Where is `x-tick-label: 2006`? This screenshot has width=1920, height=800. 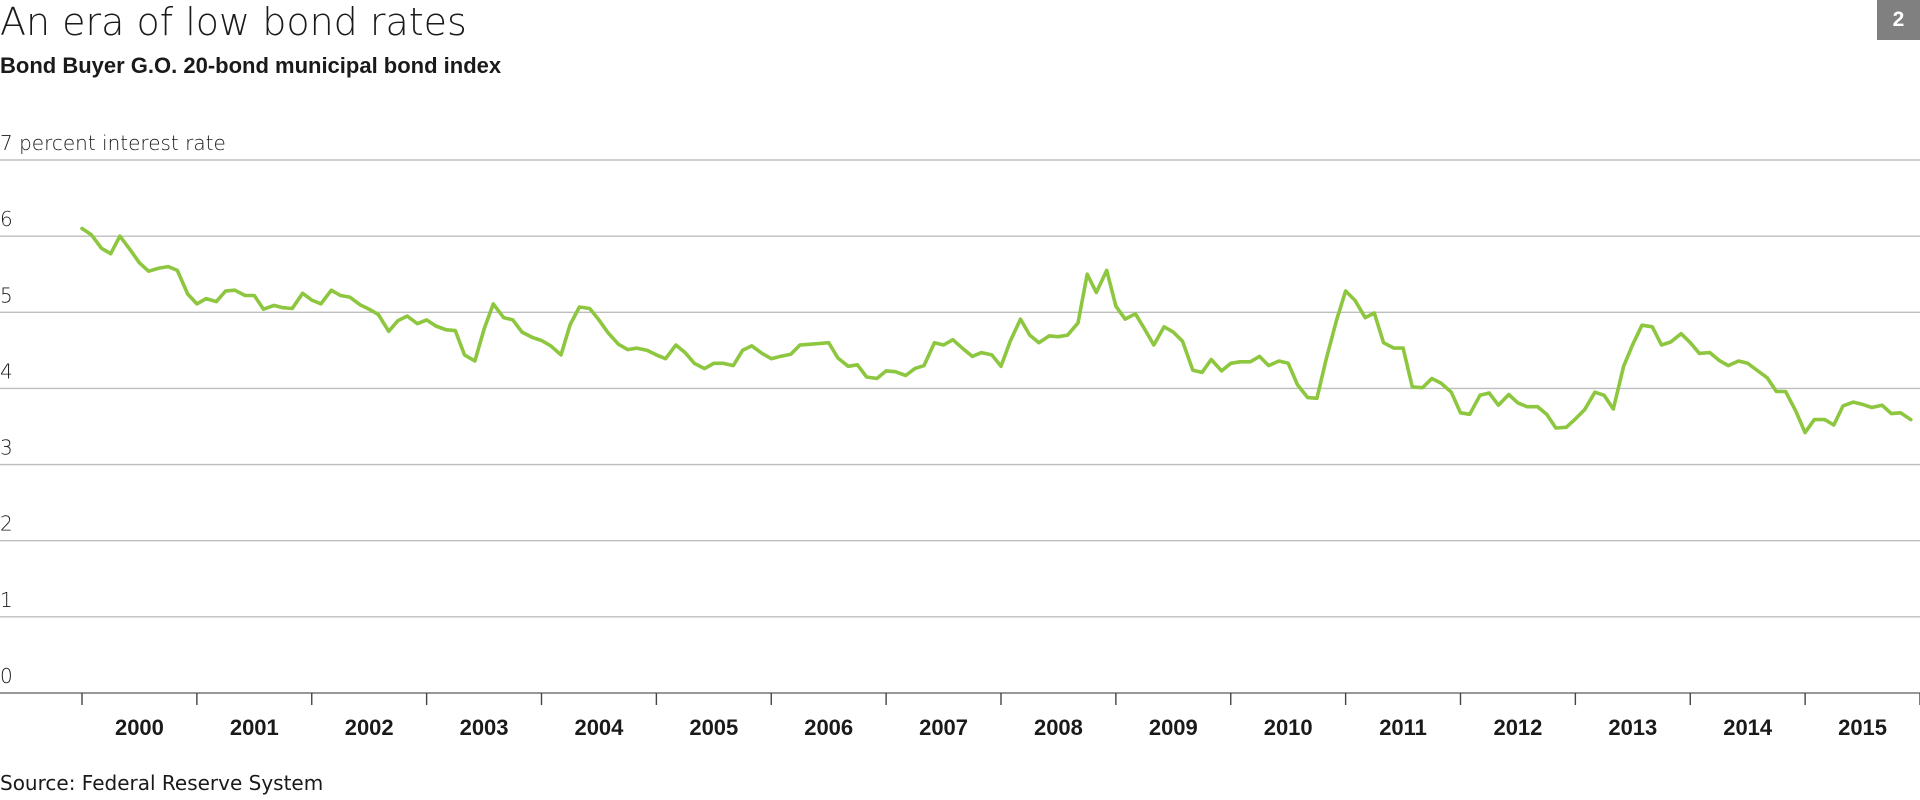 x-tick-label: 2006 is located at coordinates (828, 727).